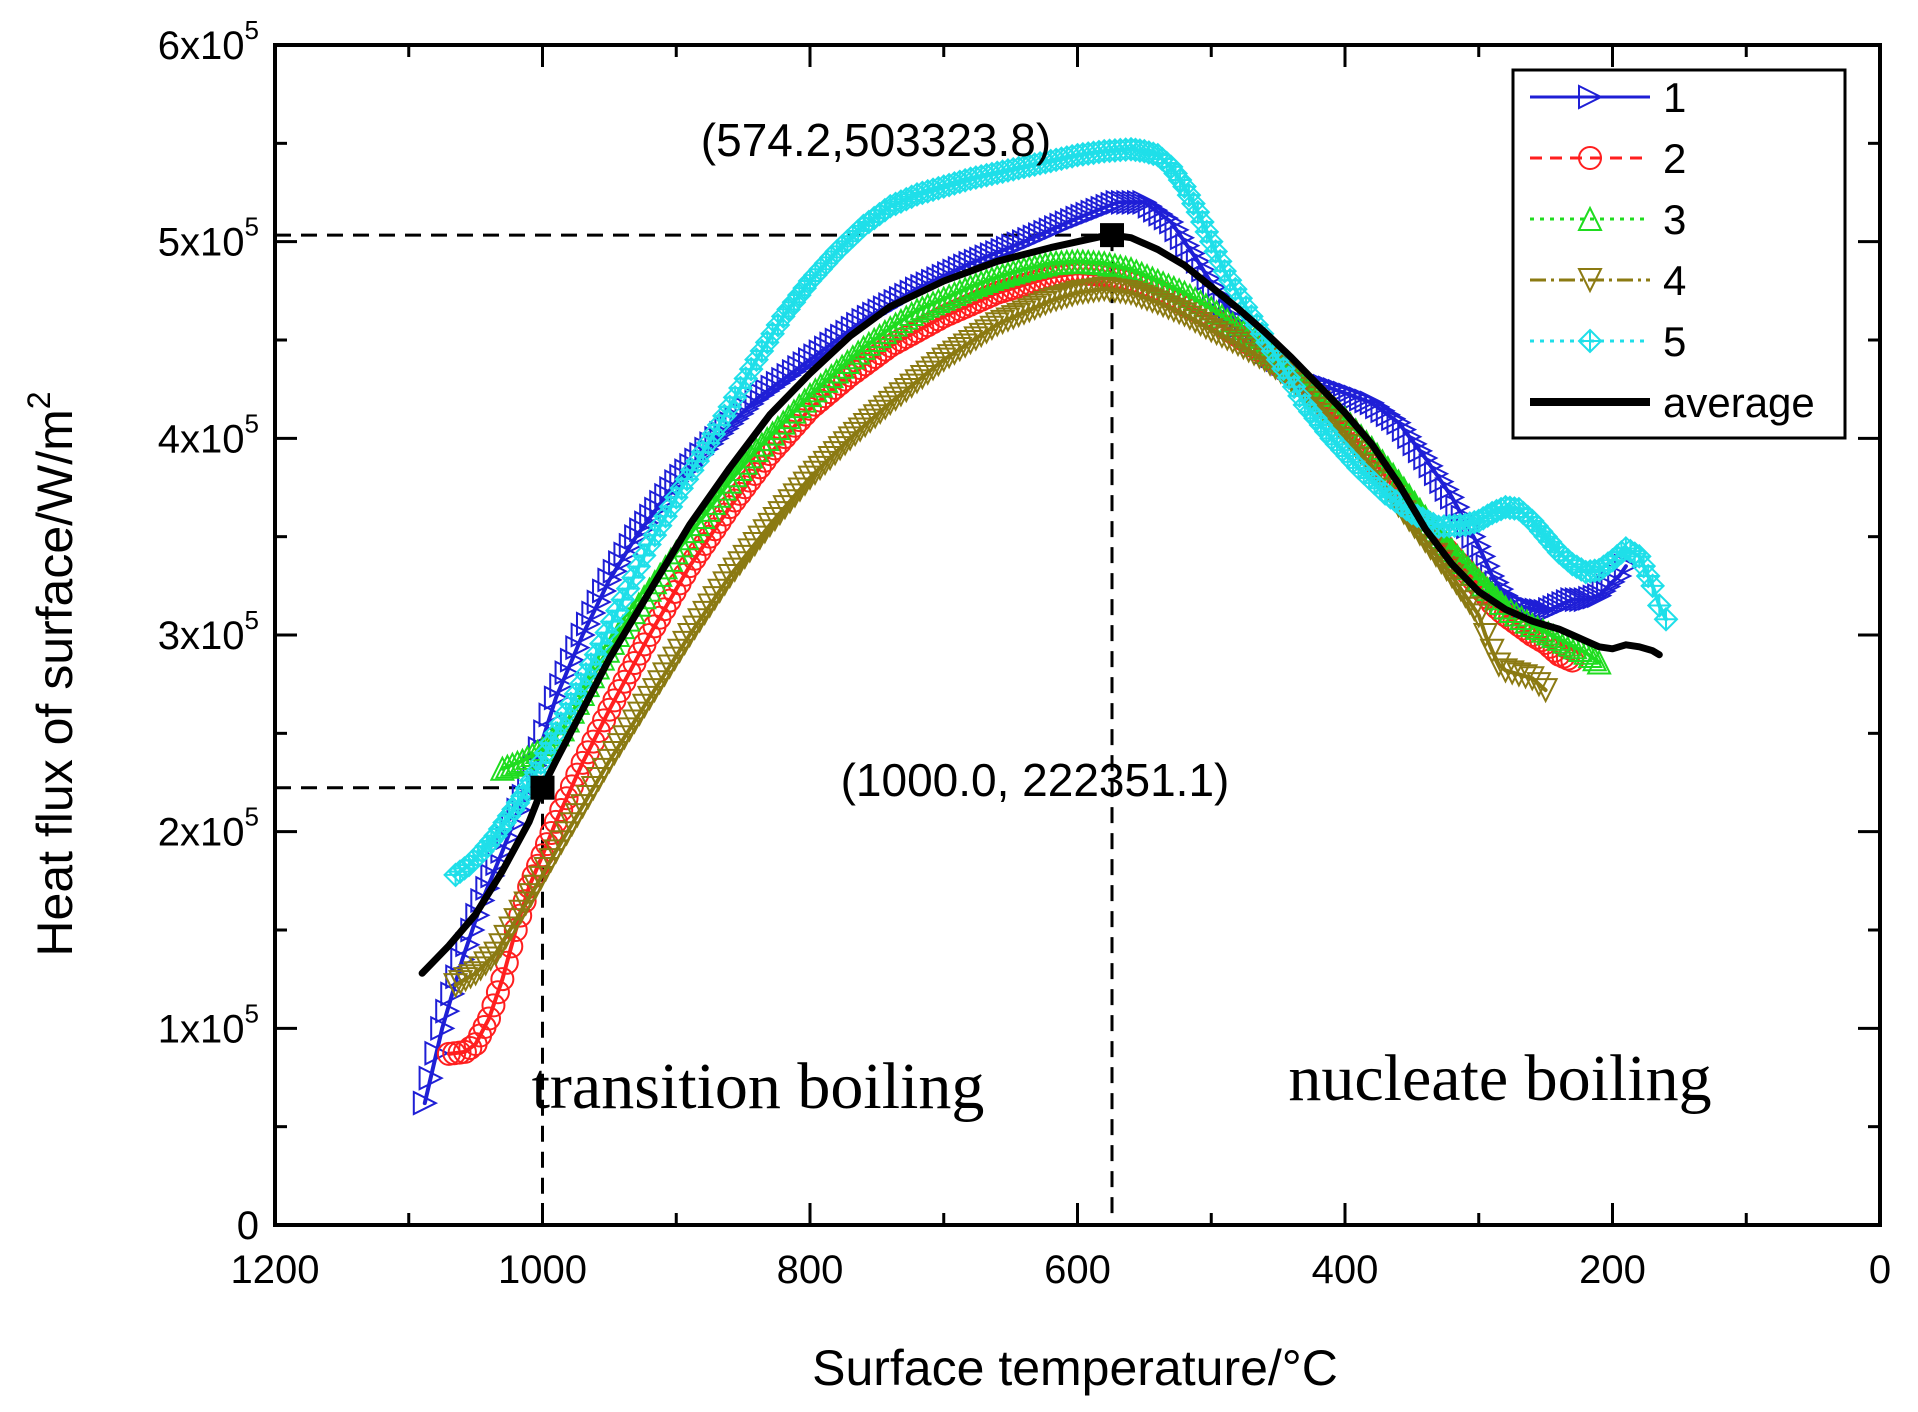  Describe the element at coordinates (542, 787) in the screenshot. I see `annotation-point-marker` at that location.